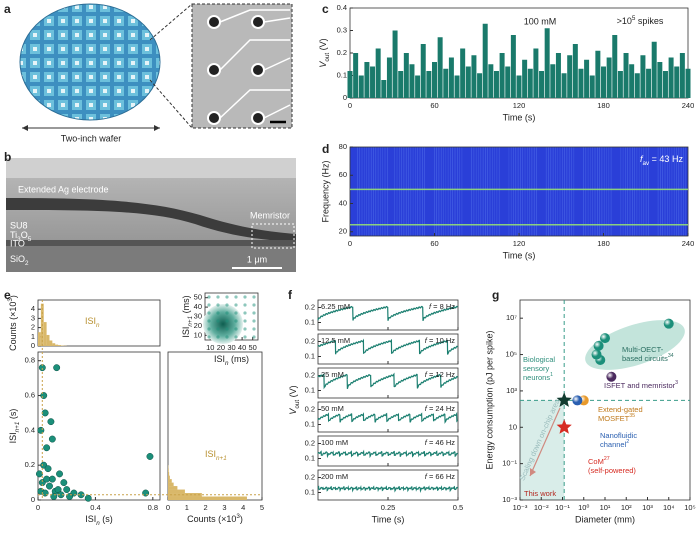 The image size is (700, 542). I want to click on zoom-line, so click(171, 104).